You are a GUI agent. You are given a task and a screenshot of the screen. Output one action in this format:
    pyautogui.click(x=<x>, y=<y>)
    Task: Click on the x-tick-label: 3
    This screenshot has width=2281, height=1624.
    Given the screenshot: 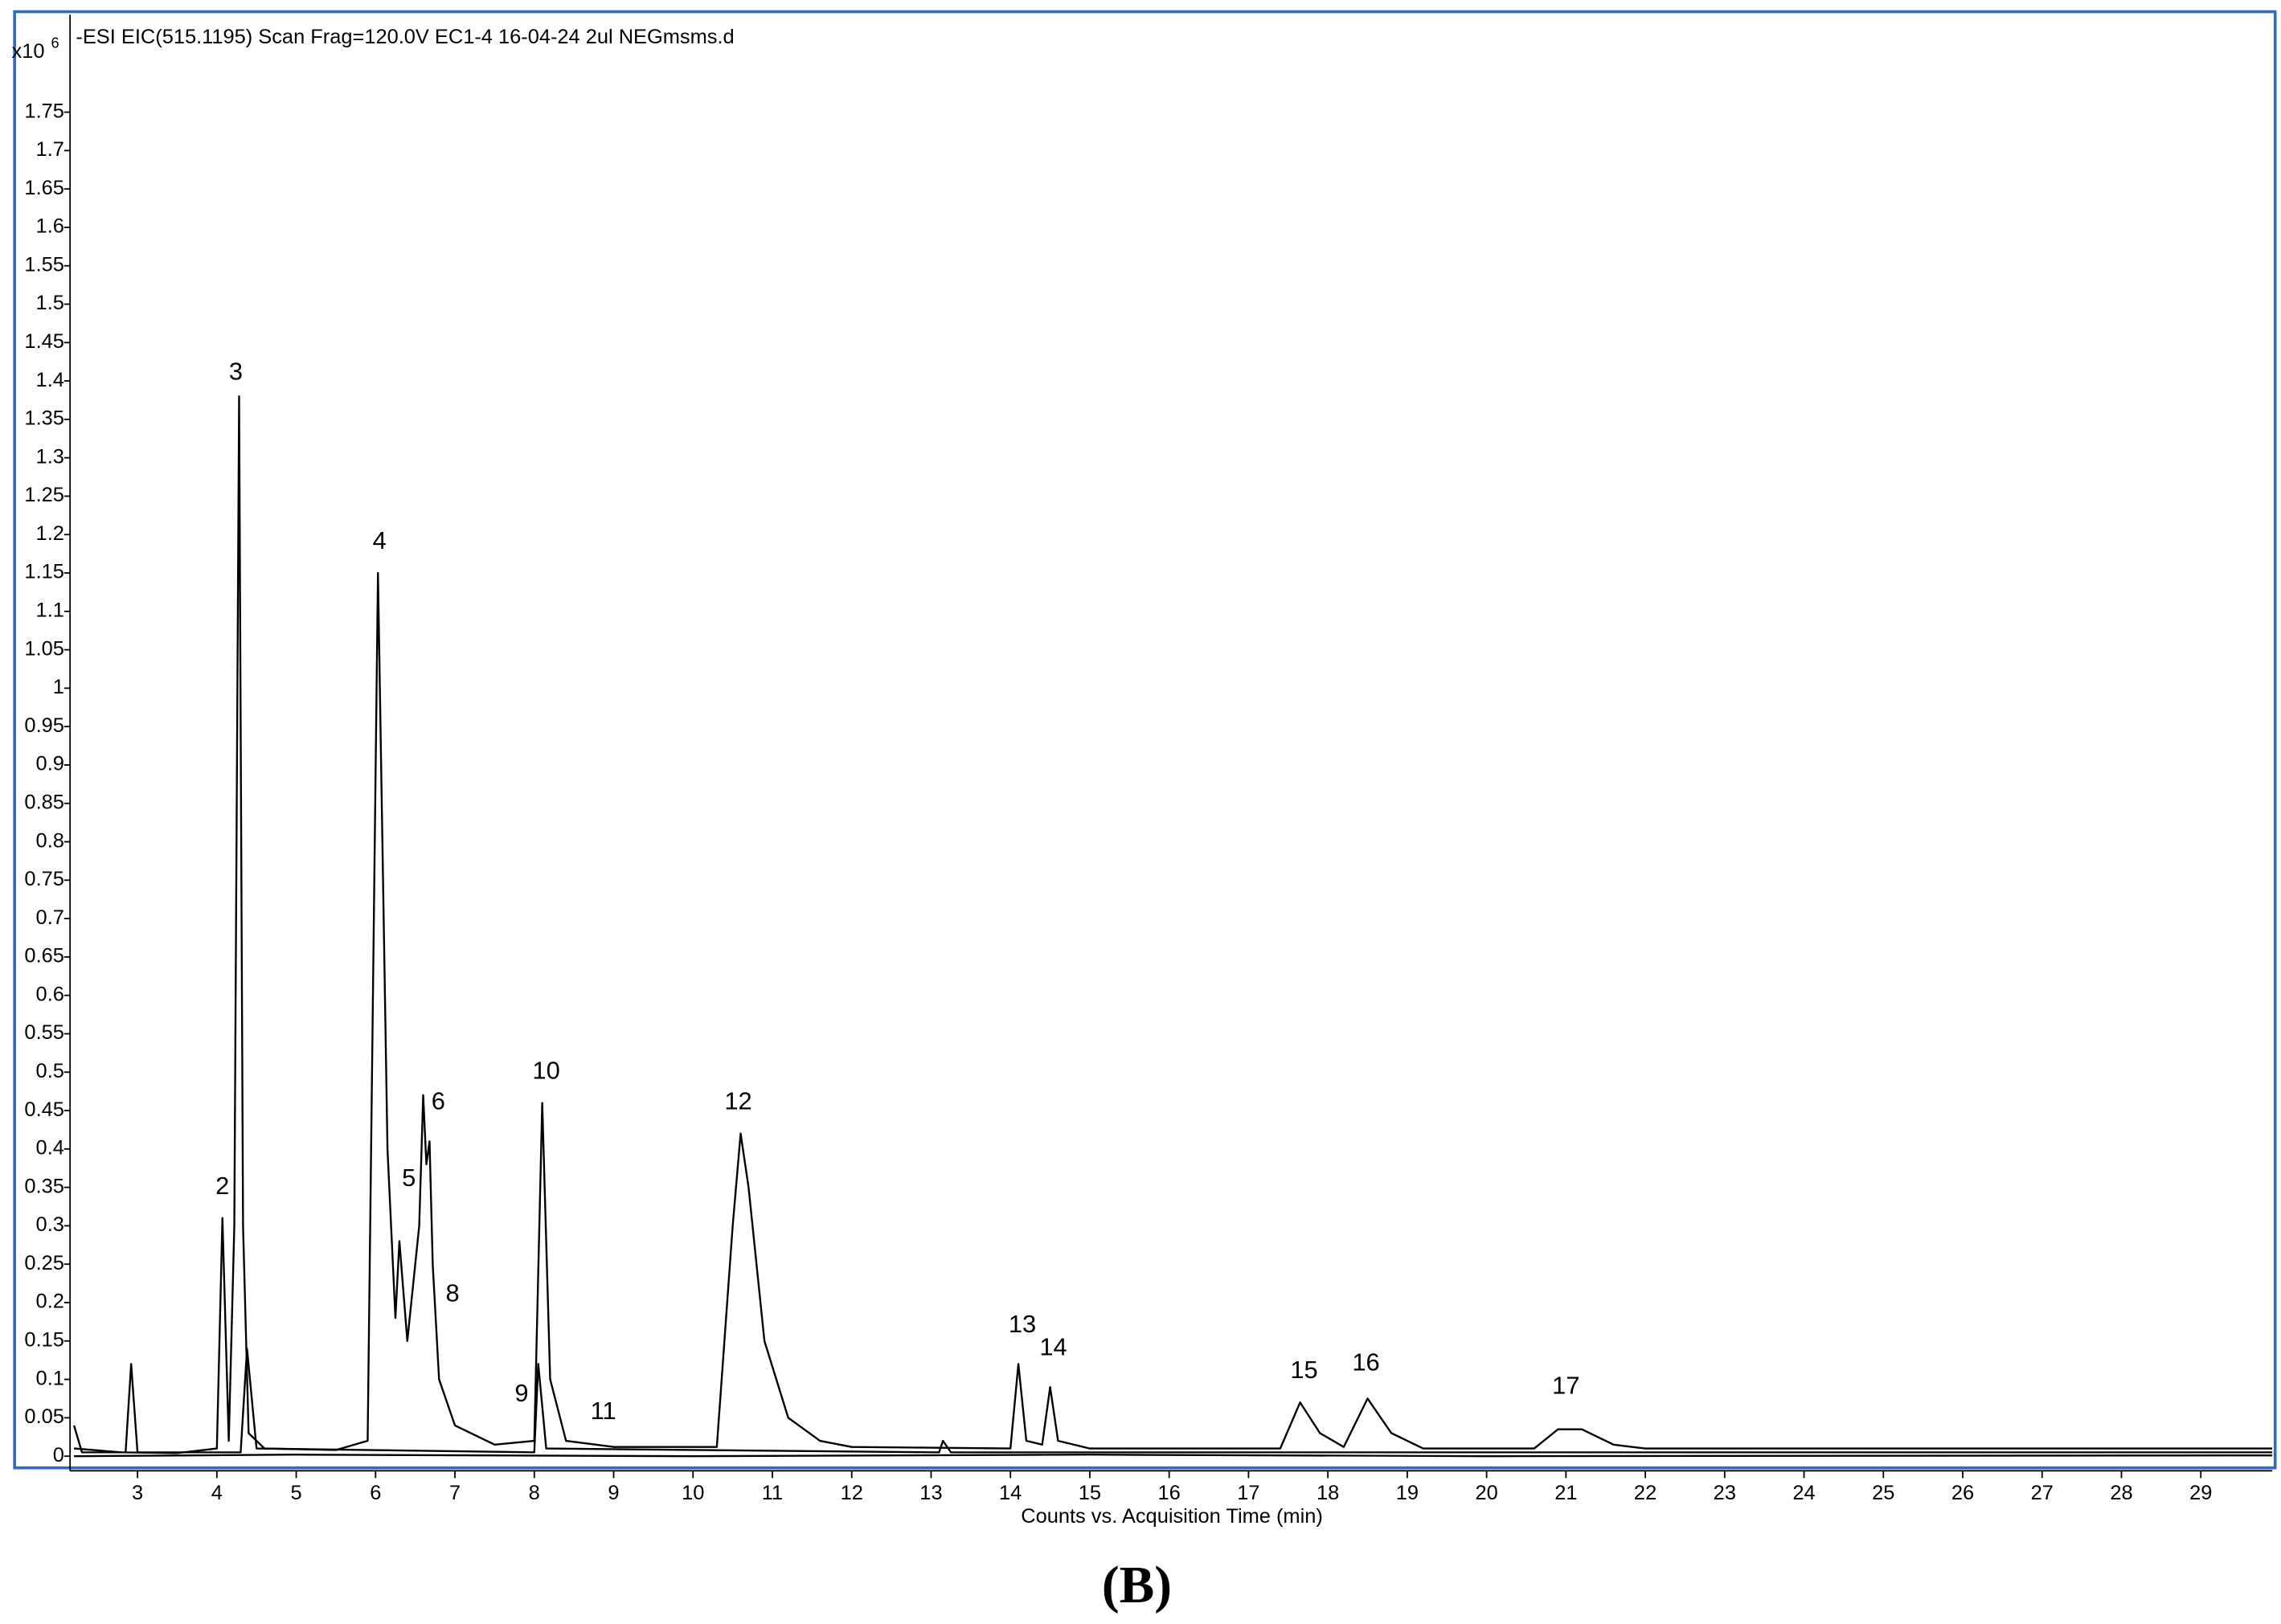 What is the action you would take?
    pyautogui.click(x=137, y=1493)
    